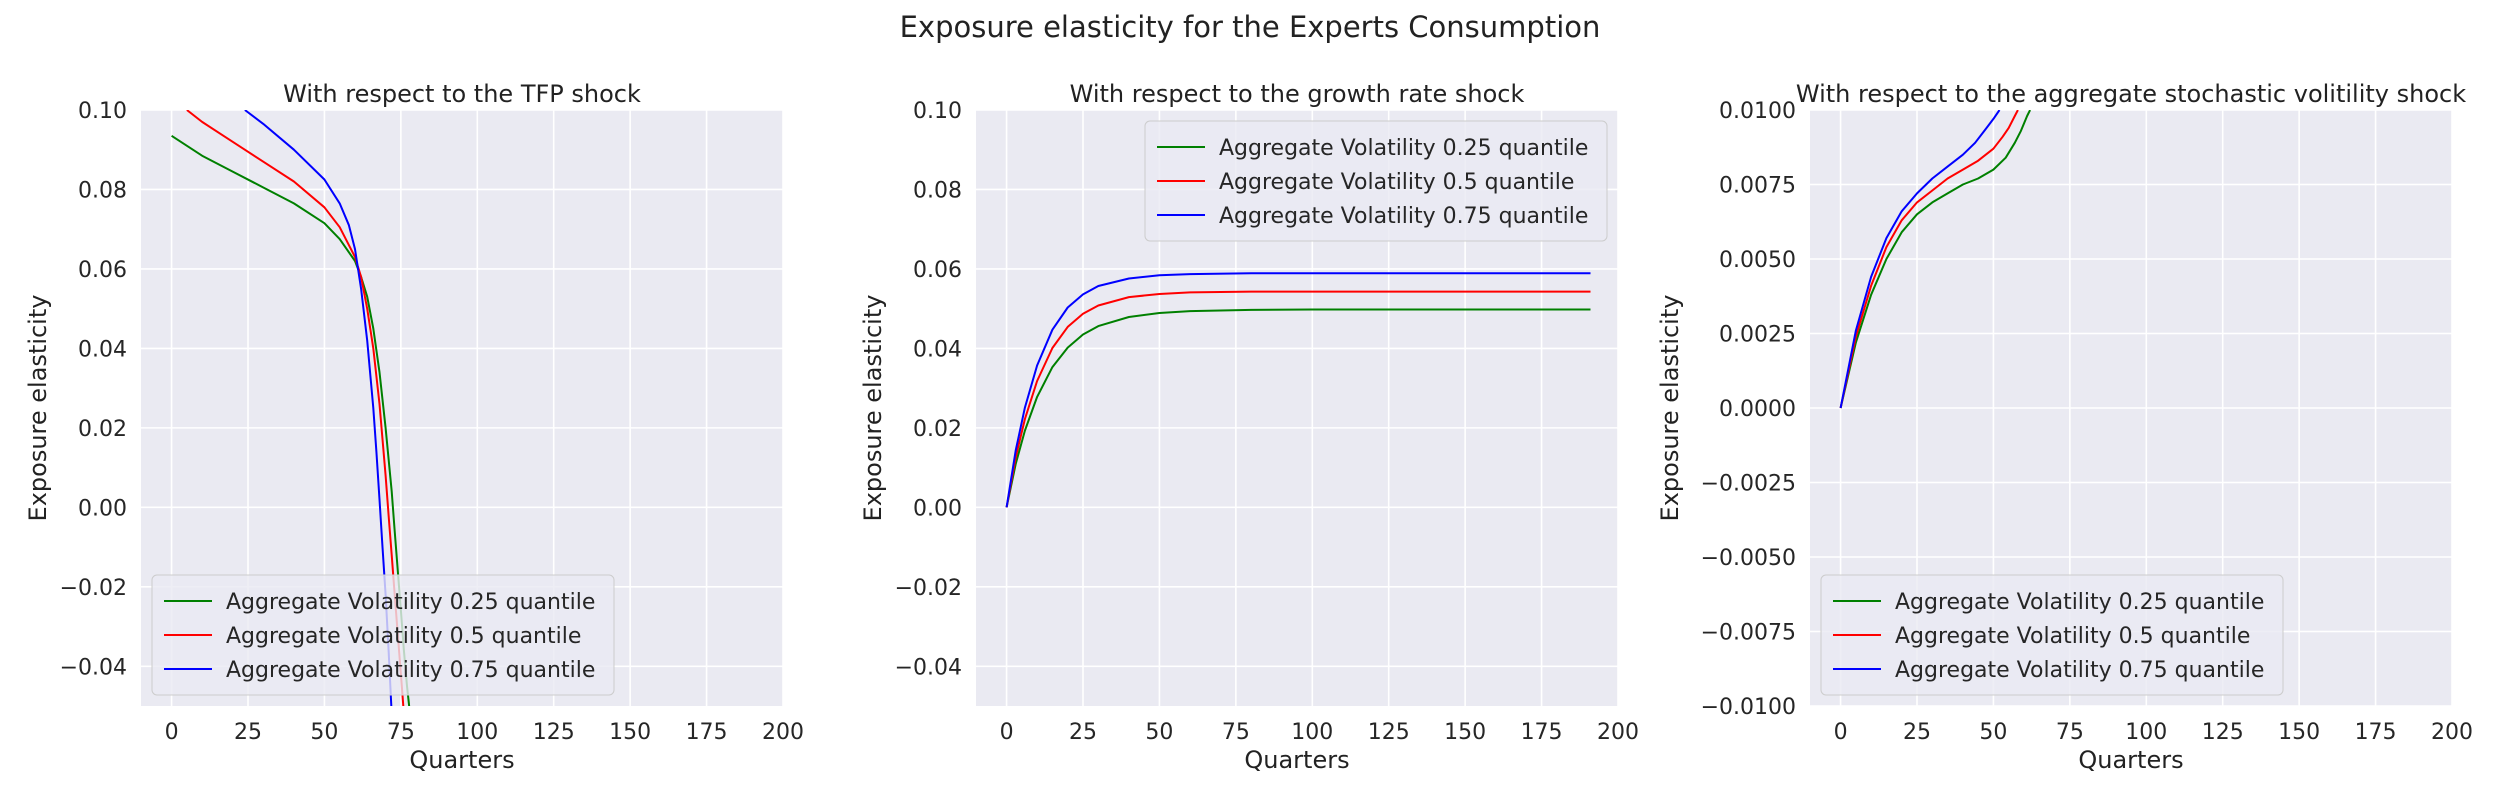 This screenshot has height=800, width=2500. I want to click on y-tick-label: 0.0000, so click(1757, 409).